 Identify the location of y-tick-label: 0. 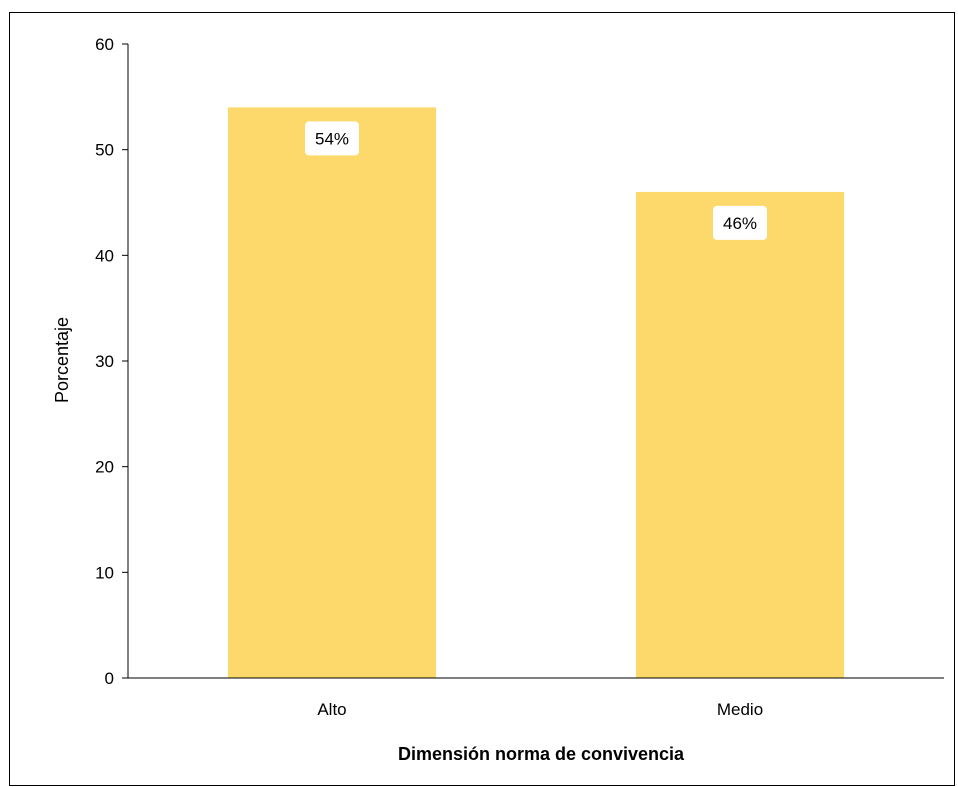
(109, 678).